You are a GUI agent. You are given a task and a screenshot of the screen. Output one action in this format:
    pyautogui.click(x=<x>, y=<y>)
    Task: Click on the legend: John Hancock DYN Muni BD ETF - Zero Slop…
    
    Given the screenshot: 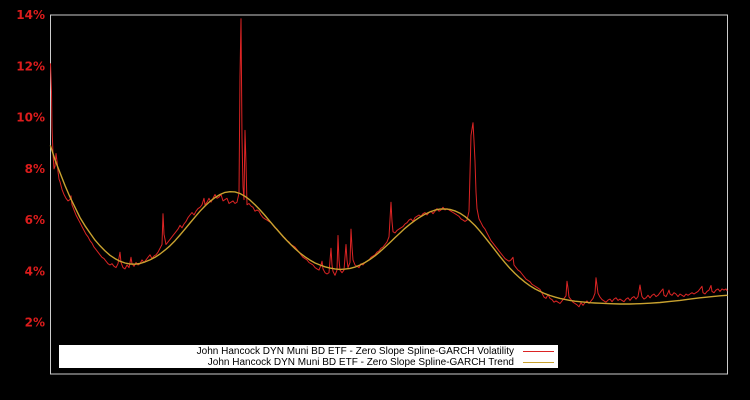 What is the action you would take?
    pyautogui.click(x=308, y=356)
    